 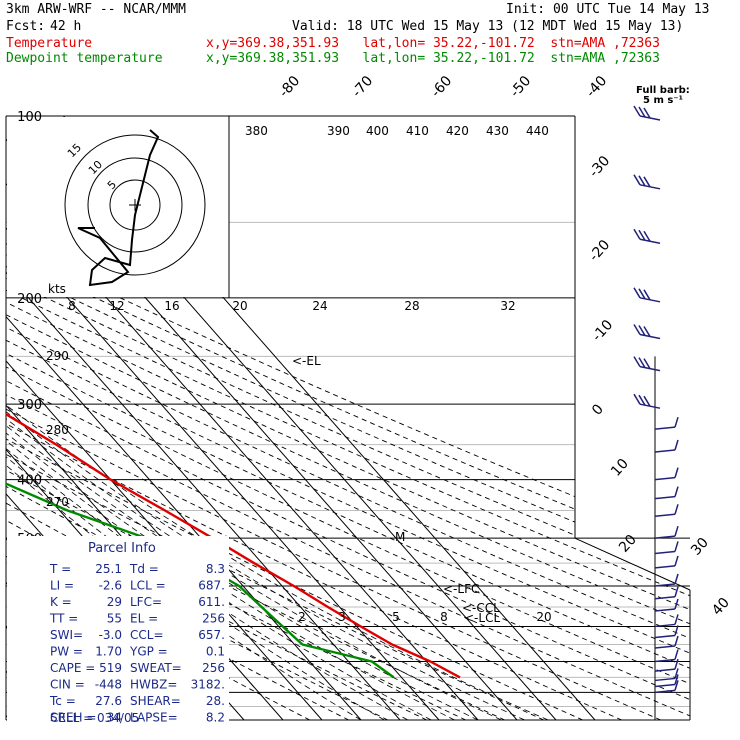 What do you see at coordinates (84, 58) in the screenshot?
I see `dewpoint-legend-label: Dewpoint temperature` at bounding box center [84, 58].